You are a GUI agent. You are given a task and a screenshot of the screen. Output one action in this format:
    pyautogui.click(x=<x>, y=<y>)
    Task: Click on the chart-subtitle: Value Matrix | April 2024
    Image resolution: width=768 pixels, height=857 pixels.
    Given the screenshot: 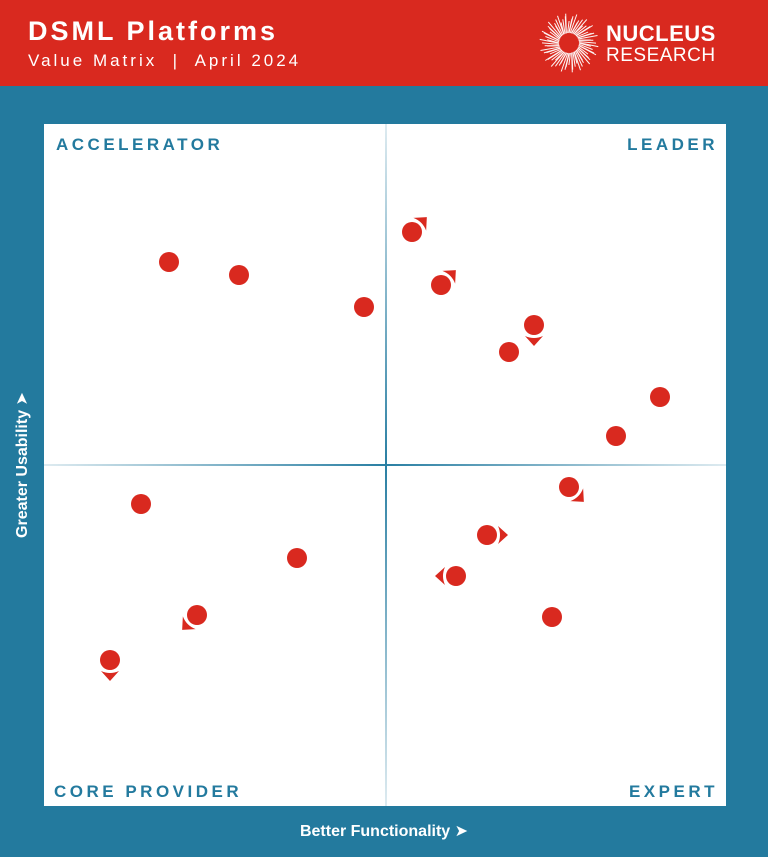 What is the action you would take?
    pyautogui.click(x=165, y=60)
    